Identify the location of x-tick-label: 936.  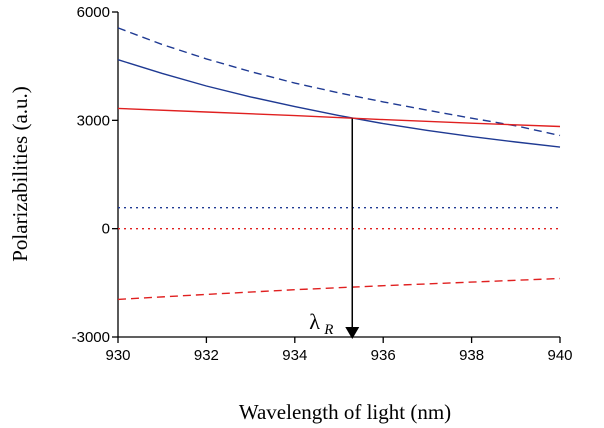
(383, 355).